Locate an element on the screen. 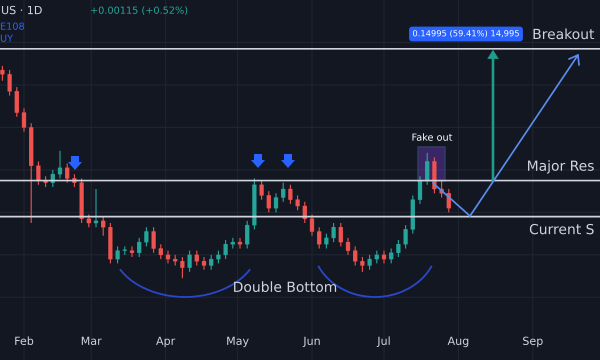 The image size is (600, 360). ref-line-label: Breakout is located at coordinates (564, 34).